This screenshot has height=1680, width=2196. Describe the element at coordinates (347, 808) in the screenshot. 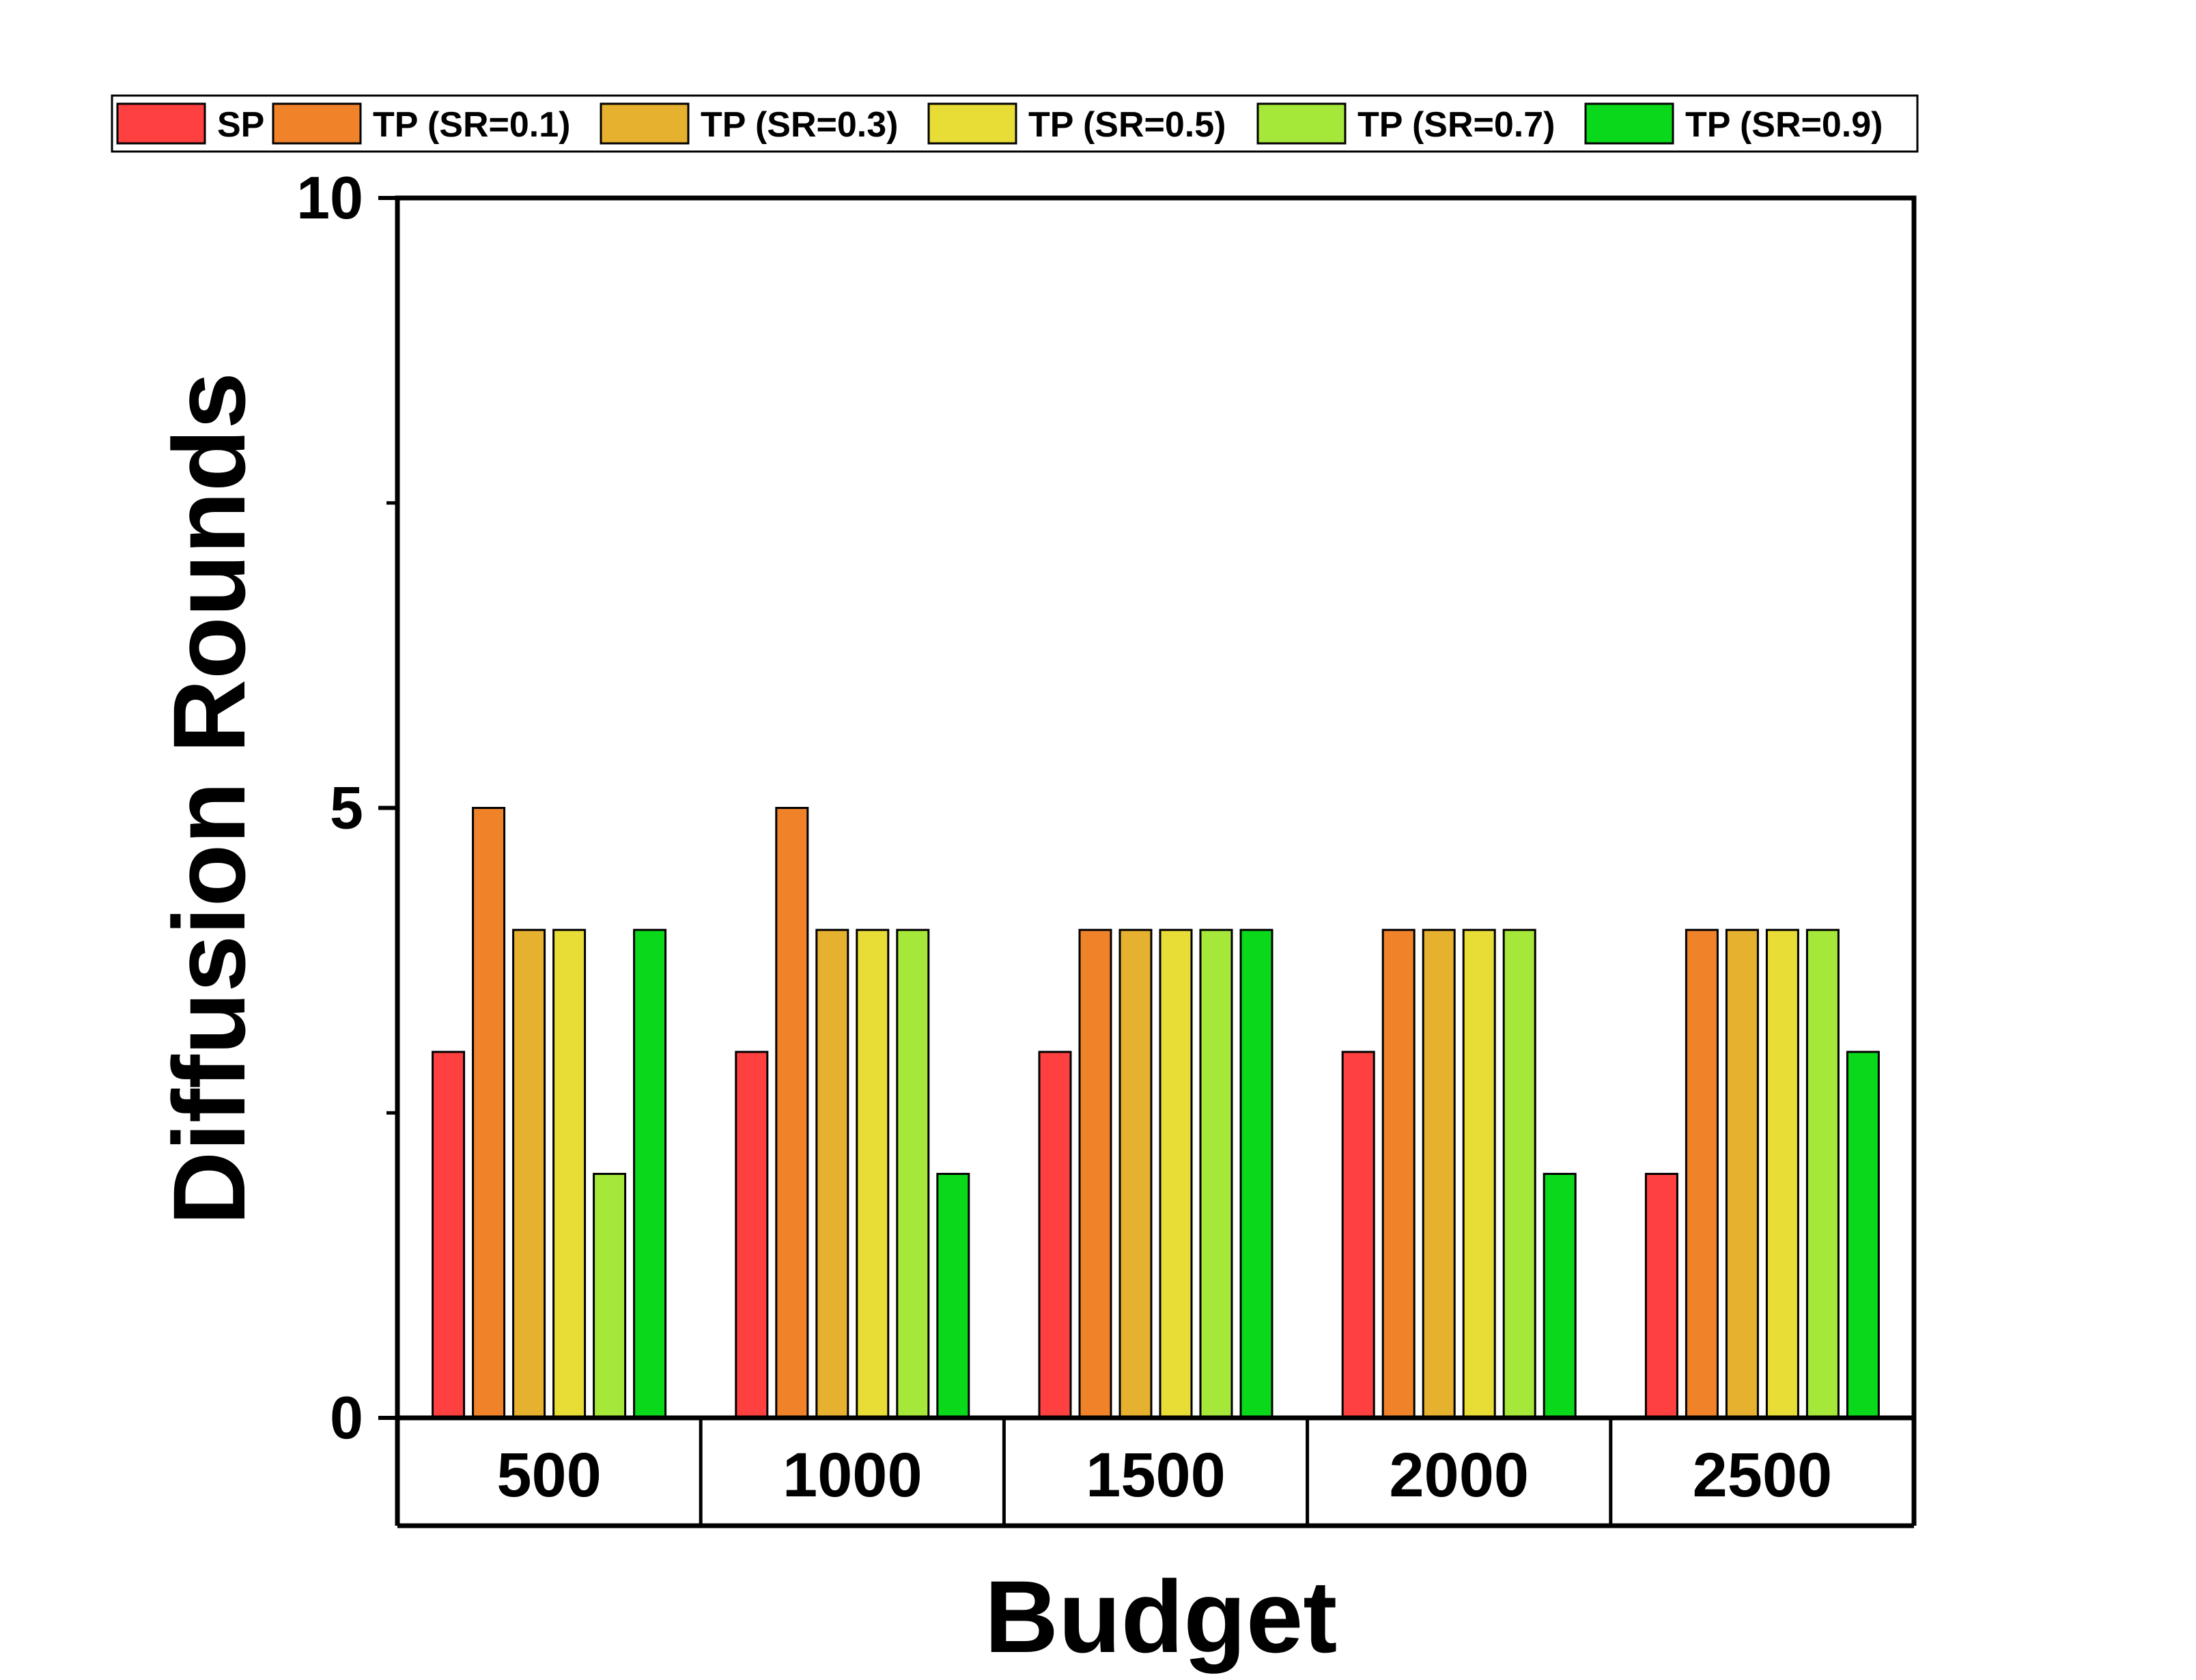

I see `y-tick-label-5: 5` at that location.